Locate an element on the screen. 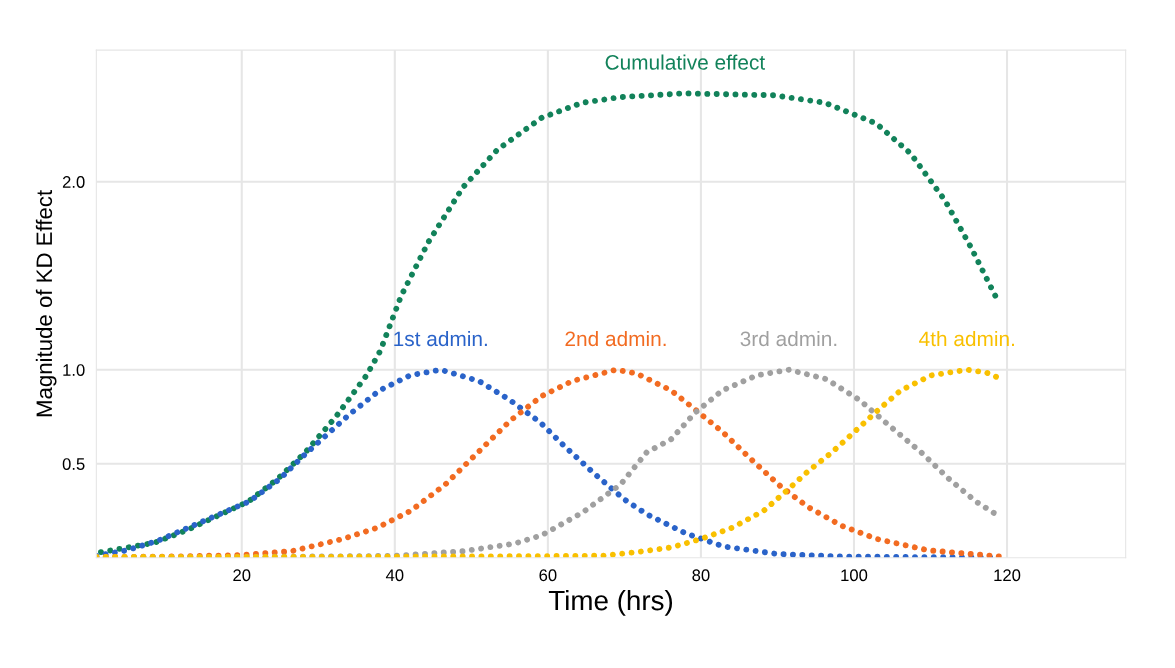  x-axis-title: Time (hrs) is located at coordinates (610, 602).